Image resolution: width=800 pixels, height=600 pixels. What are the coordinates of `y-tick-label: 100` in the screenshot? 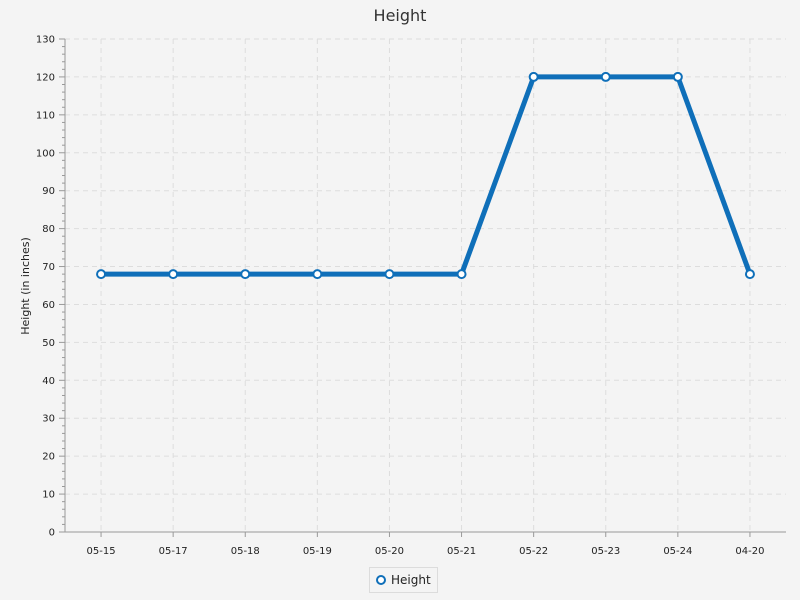 It's located at (45, 153).